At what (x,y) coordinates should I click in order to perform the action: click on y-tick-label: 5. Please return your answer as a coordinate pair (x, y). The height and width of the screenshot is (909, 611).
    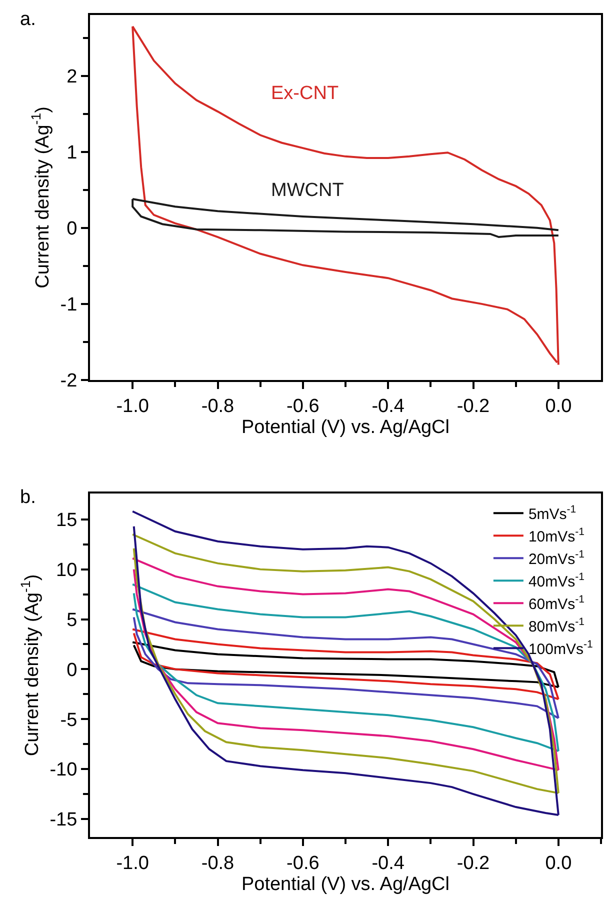
    Looking at the image, I should click on (72, 620).